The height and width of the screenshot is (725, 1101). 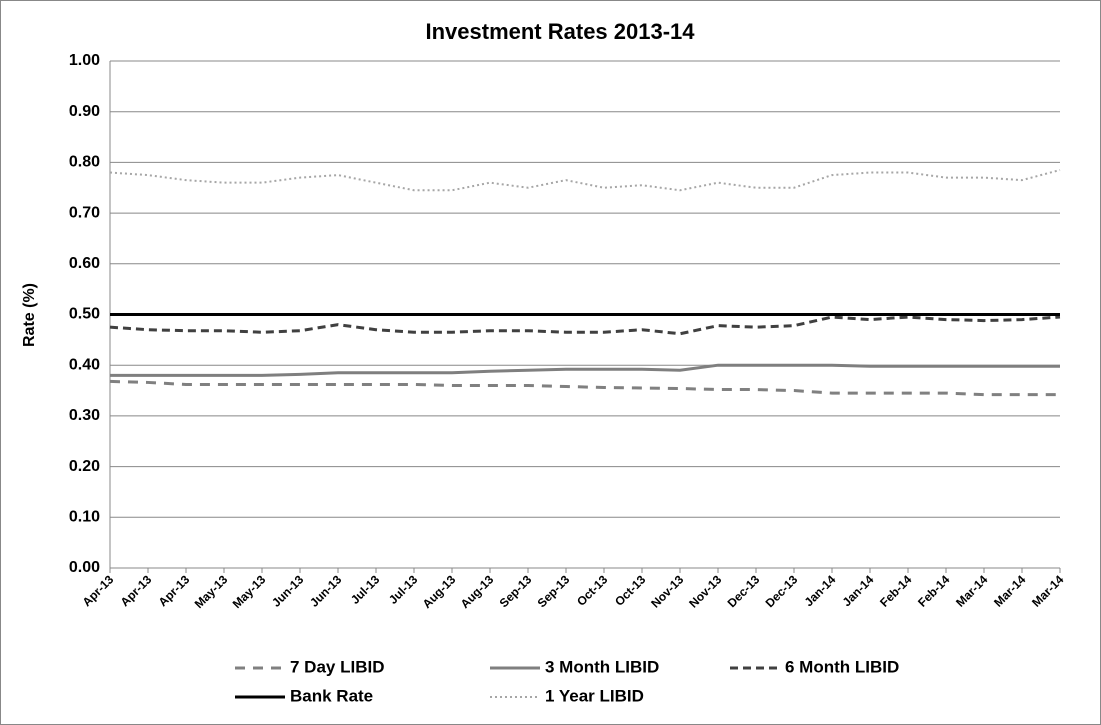 I want to click on y-tick-label: 0.70, so click(x=84, y=212).